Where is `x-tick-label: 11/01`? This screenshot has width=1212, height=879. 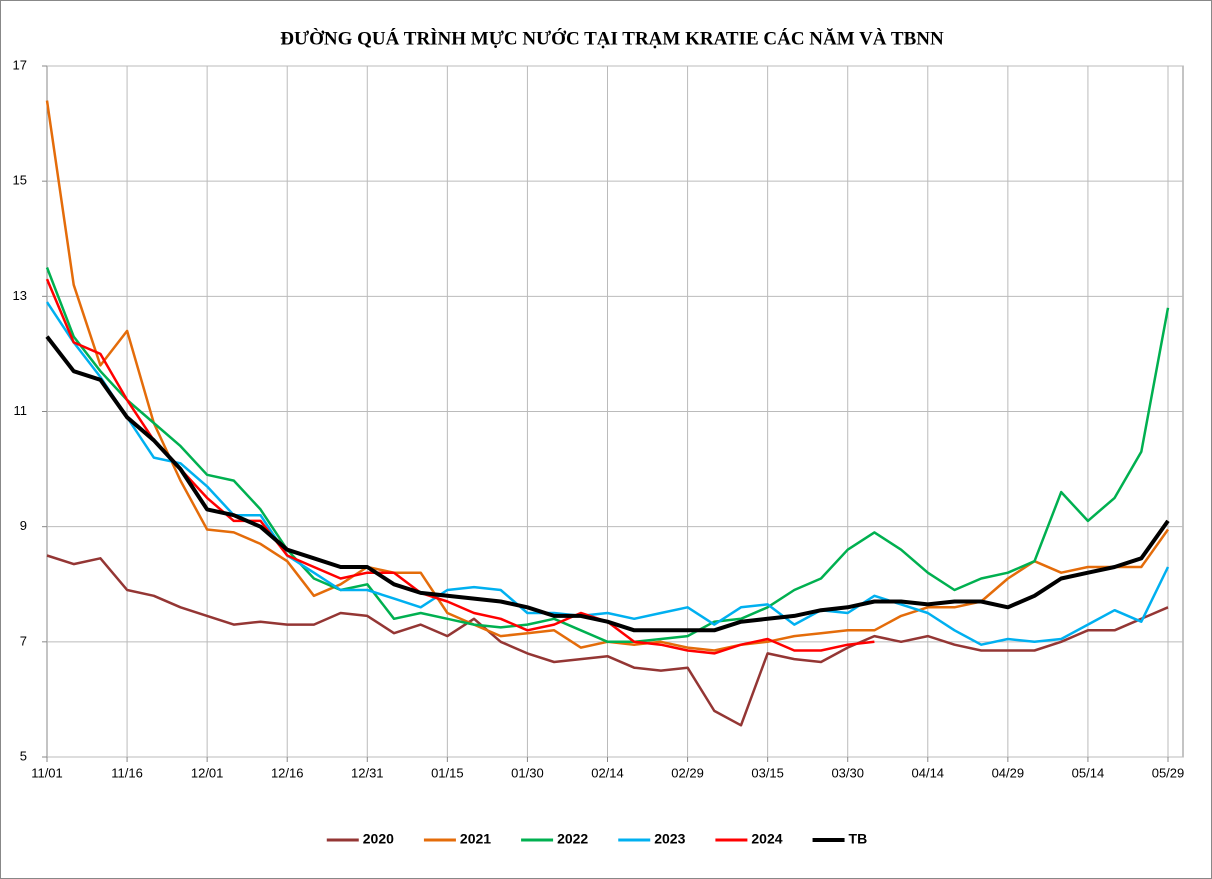 x-tick-label: 11/01 is located at coordinates (47, 772).